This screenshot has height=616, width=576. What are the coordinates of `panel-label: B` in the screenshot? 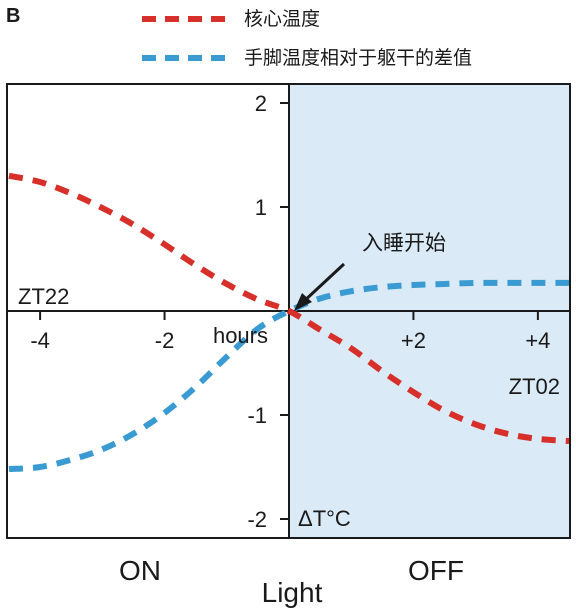 It's located at (13, 16).